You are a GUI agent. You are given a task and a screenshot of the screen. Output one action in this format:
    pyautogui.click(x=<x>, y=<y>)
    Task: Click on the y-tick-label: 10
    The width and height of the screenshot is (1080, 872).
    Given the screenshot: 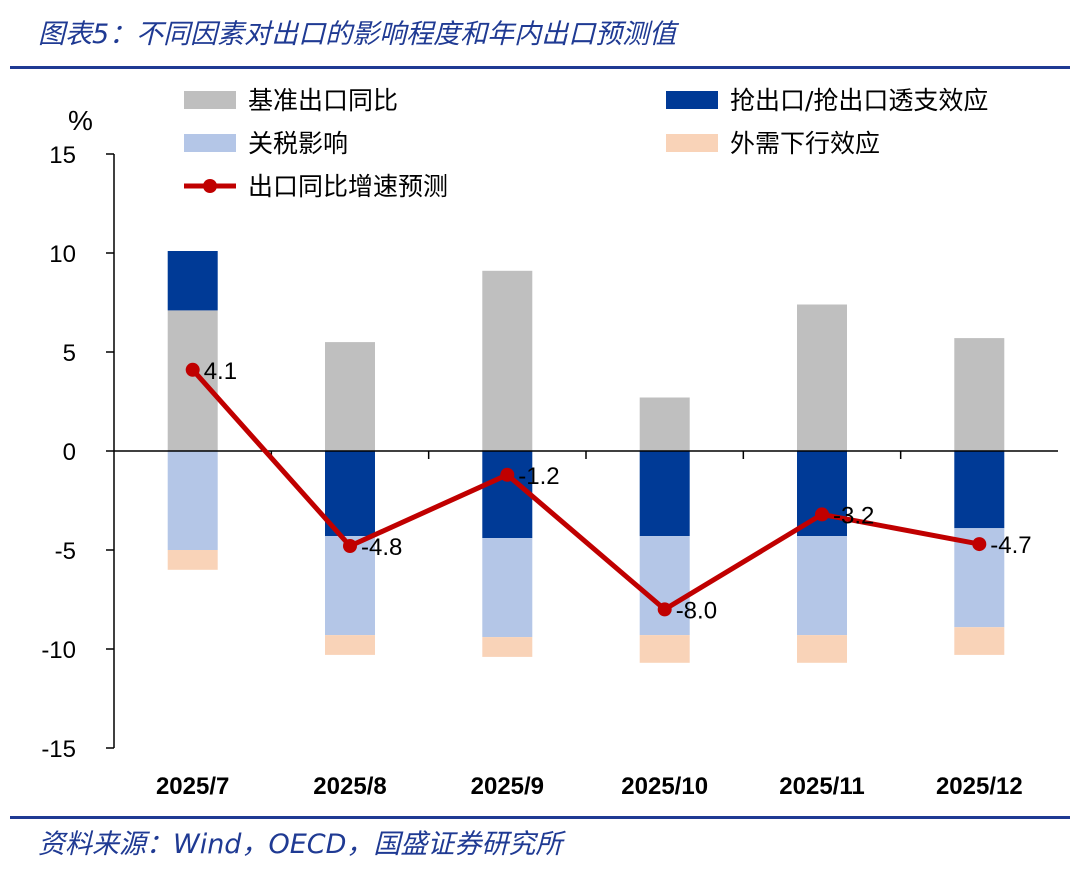 What is the action you would take?
    pyautogui.click(x=62, y=254)
    